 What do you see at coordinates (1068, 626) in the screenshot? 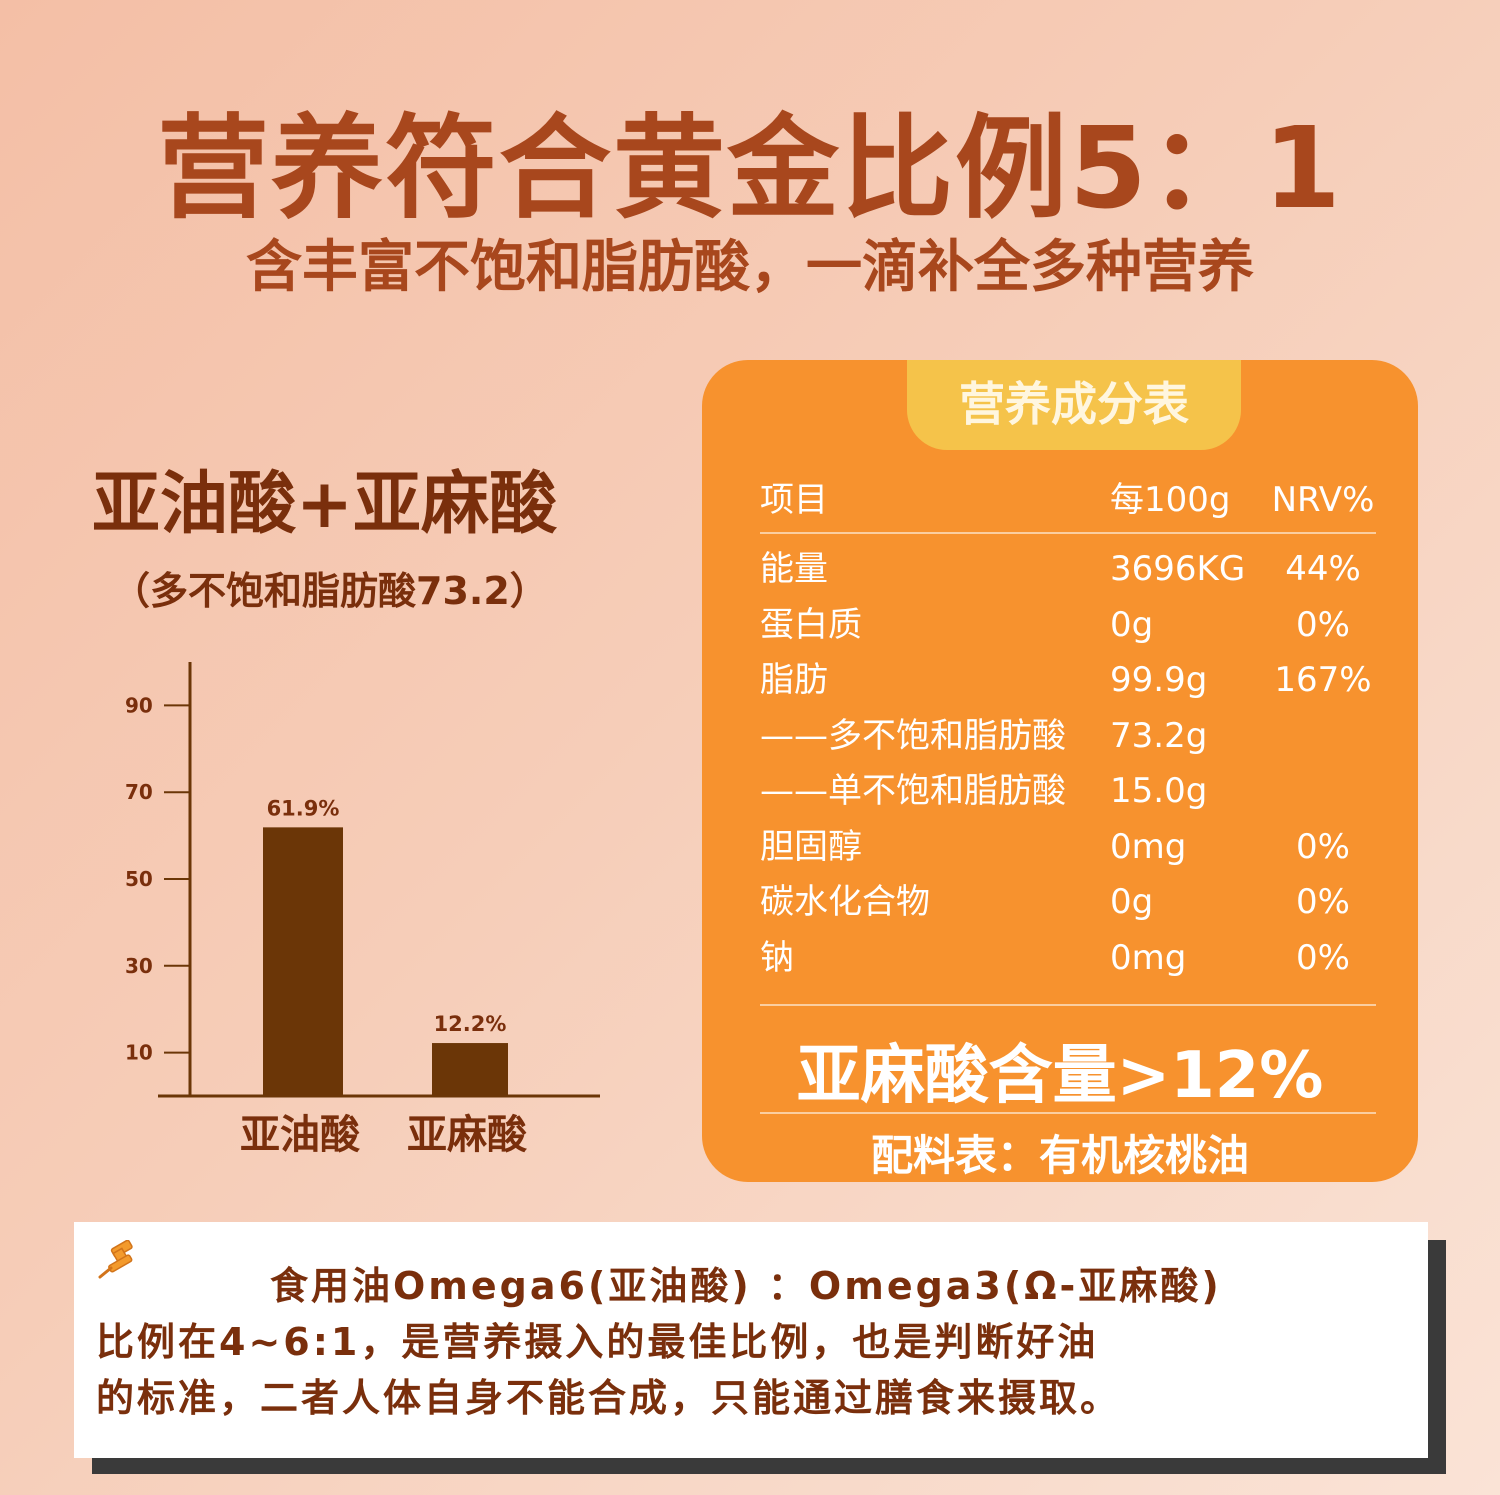
I see `nutrition-row: 蛋白质 0g 0%` at bounding box center [1068, 626].